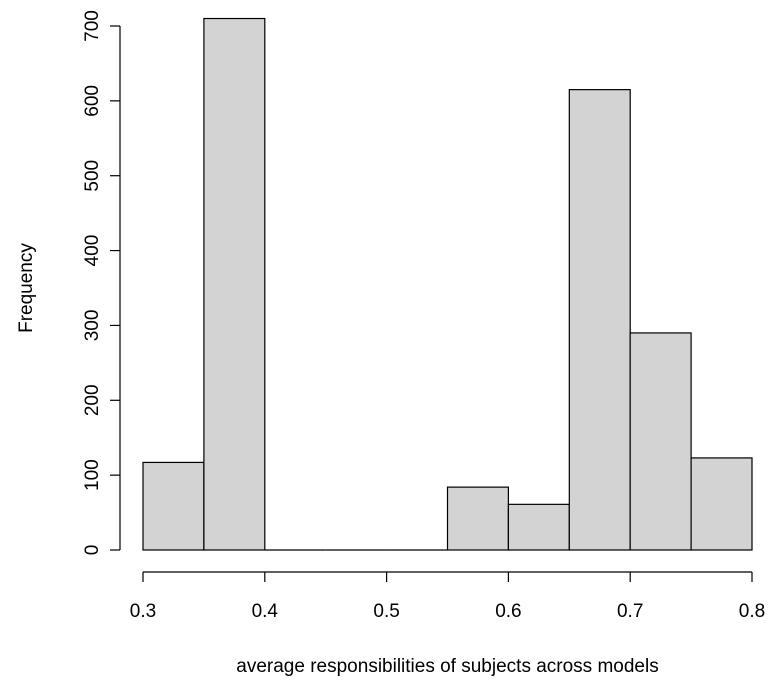  What do you see at coordinates (92, 251) in the screenshot?
I see `y-tick-label: 400` at bounding box center [92, 251].